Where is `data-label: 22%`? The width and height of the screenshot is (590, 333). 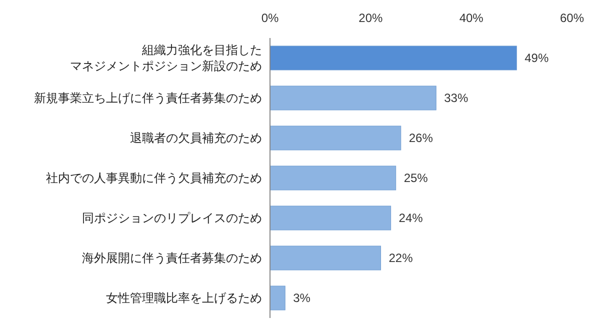 data-label: 22% is located at coordinates (401, 258).